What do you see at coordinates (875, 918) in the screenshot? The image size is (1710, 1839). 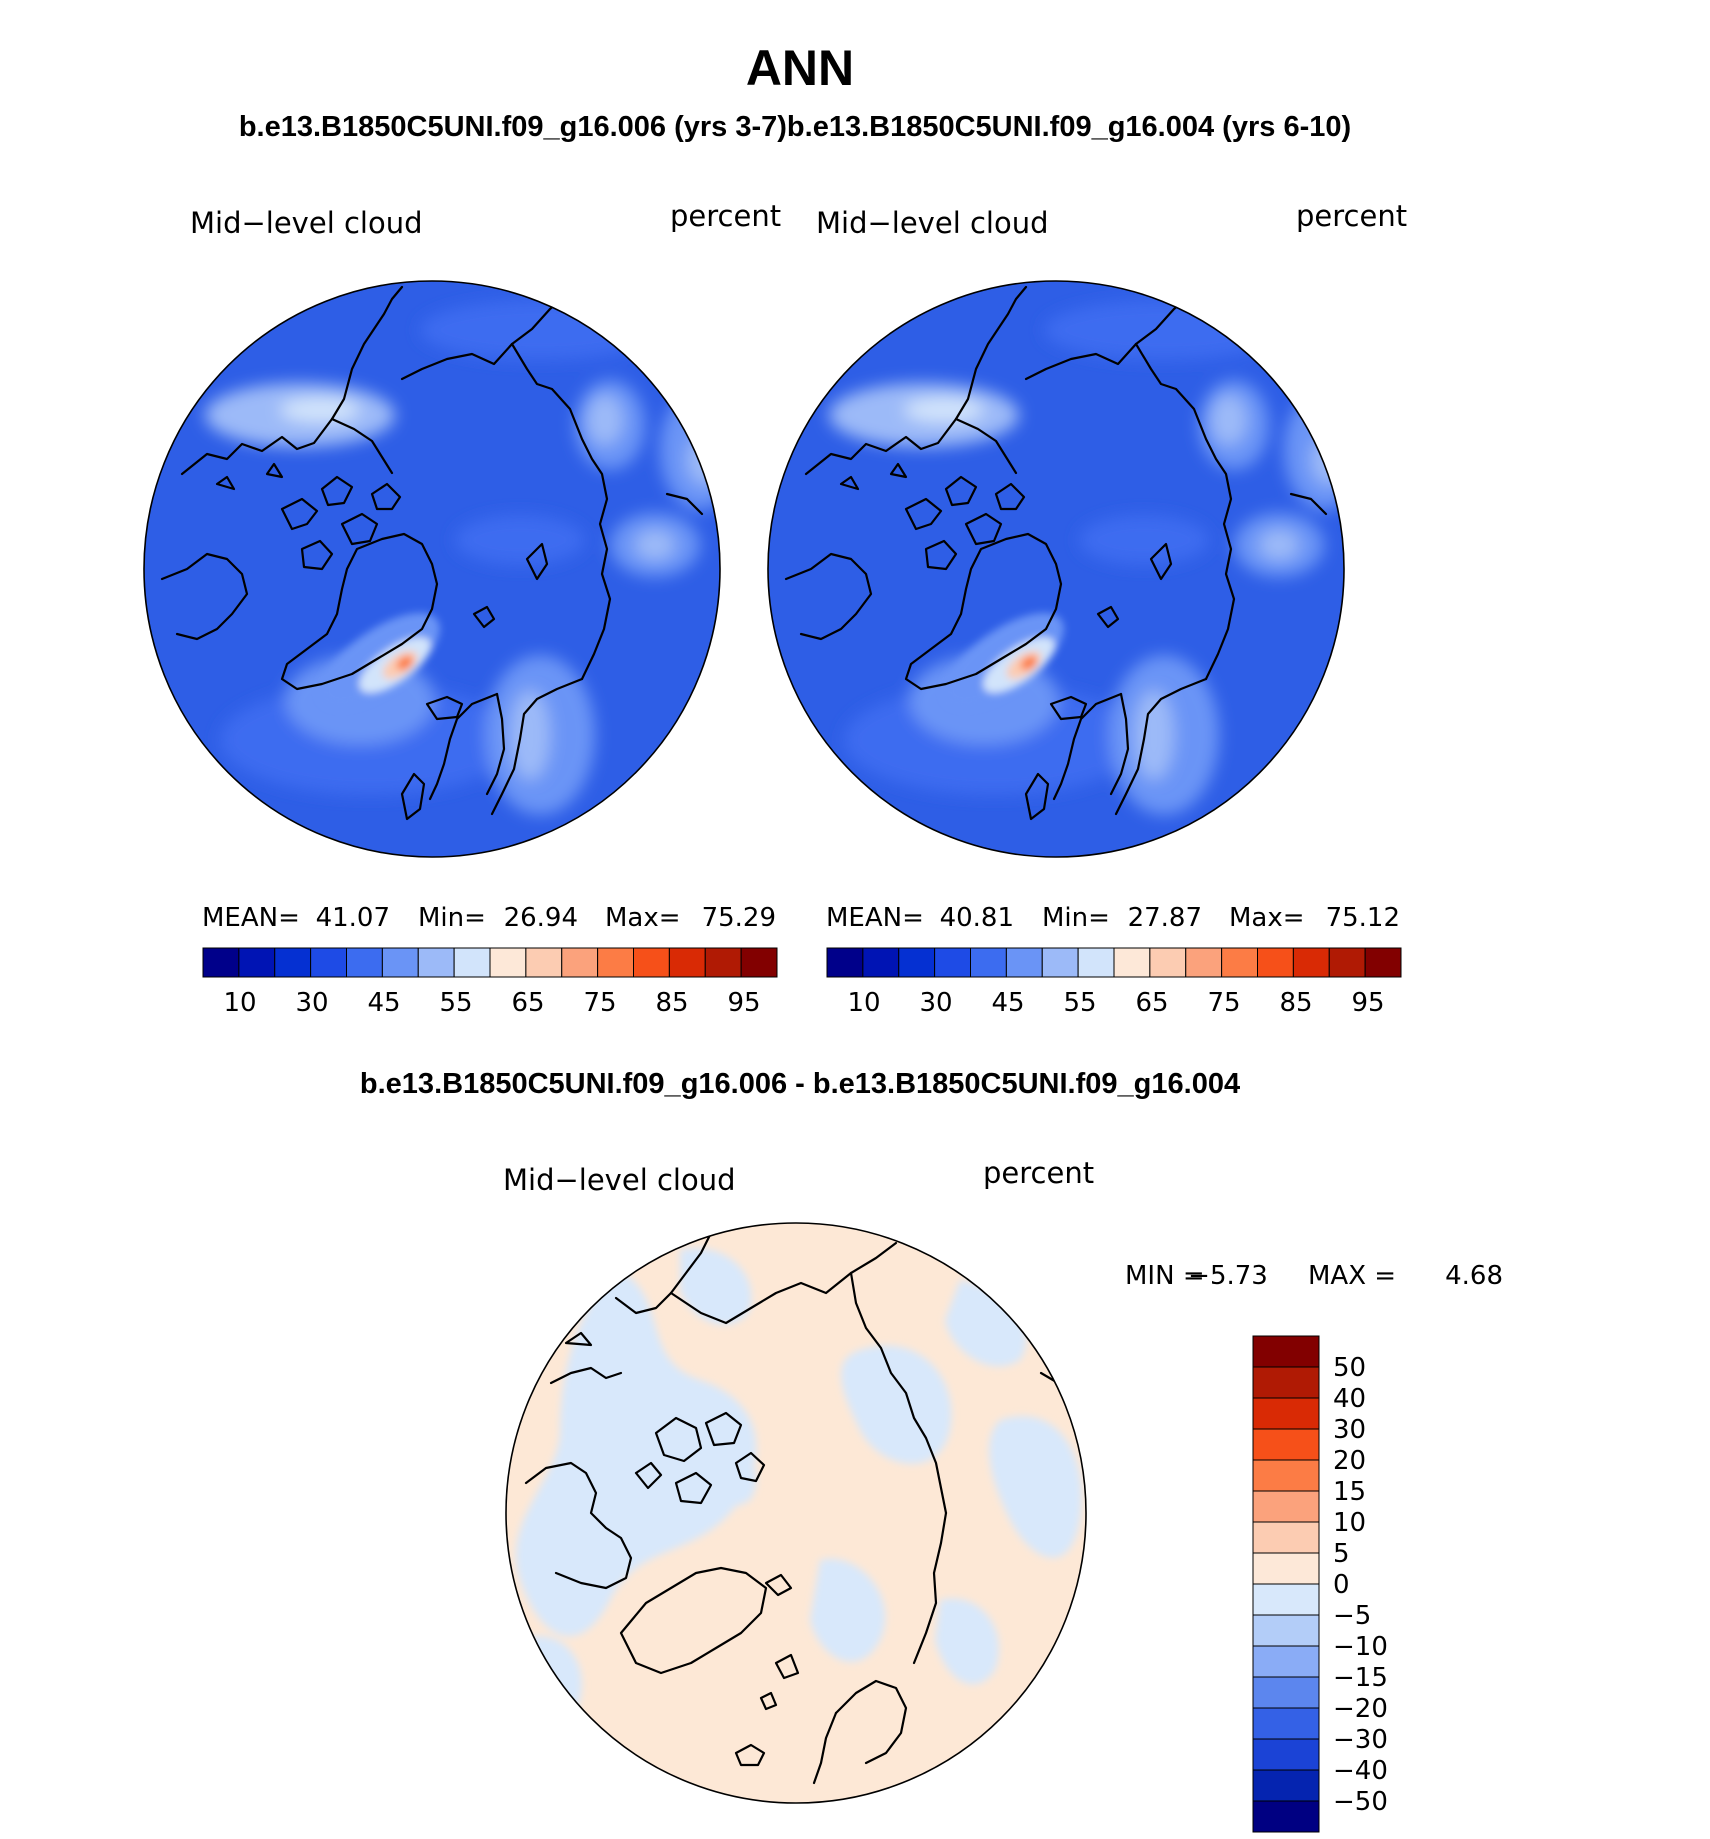 I see `mean-label: MEAN=` at bounding box center [875, 918].